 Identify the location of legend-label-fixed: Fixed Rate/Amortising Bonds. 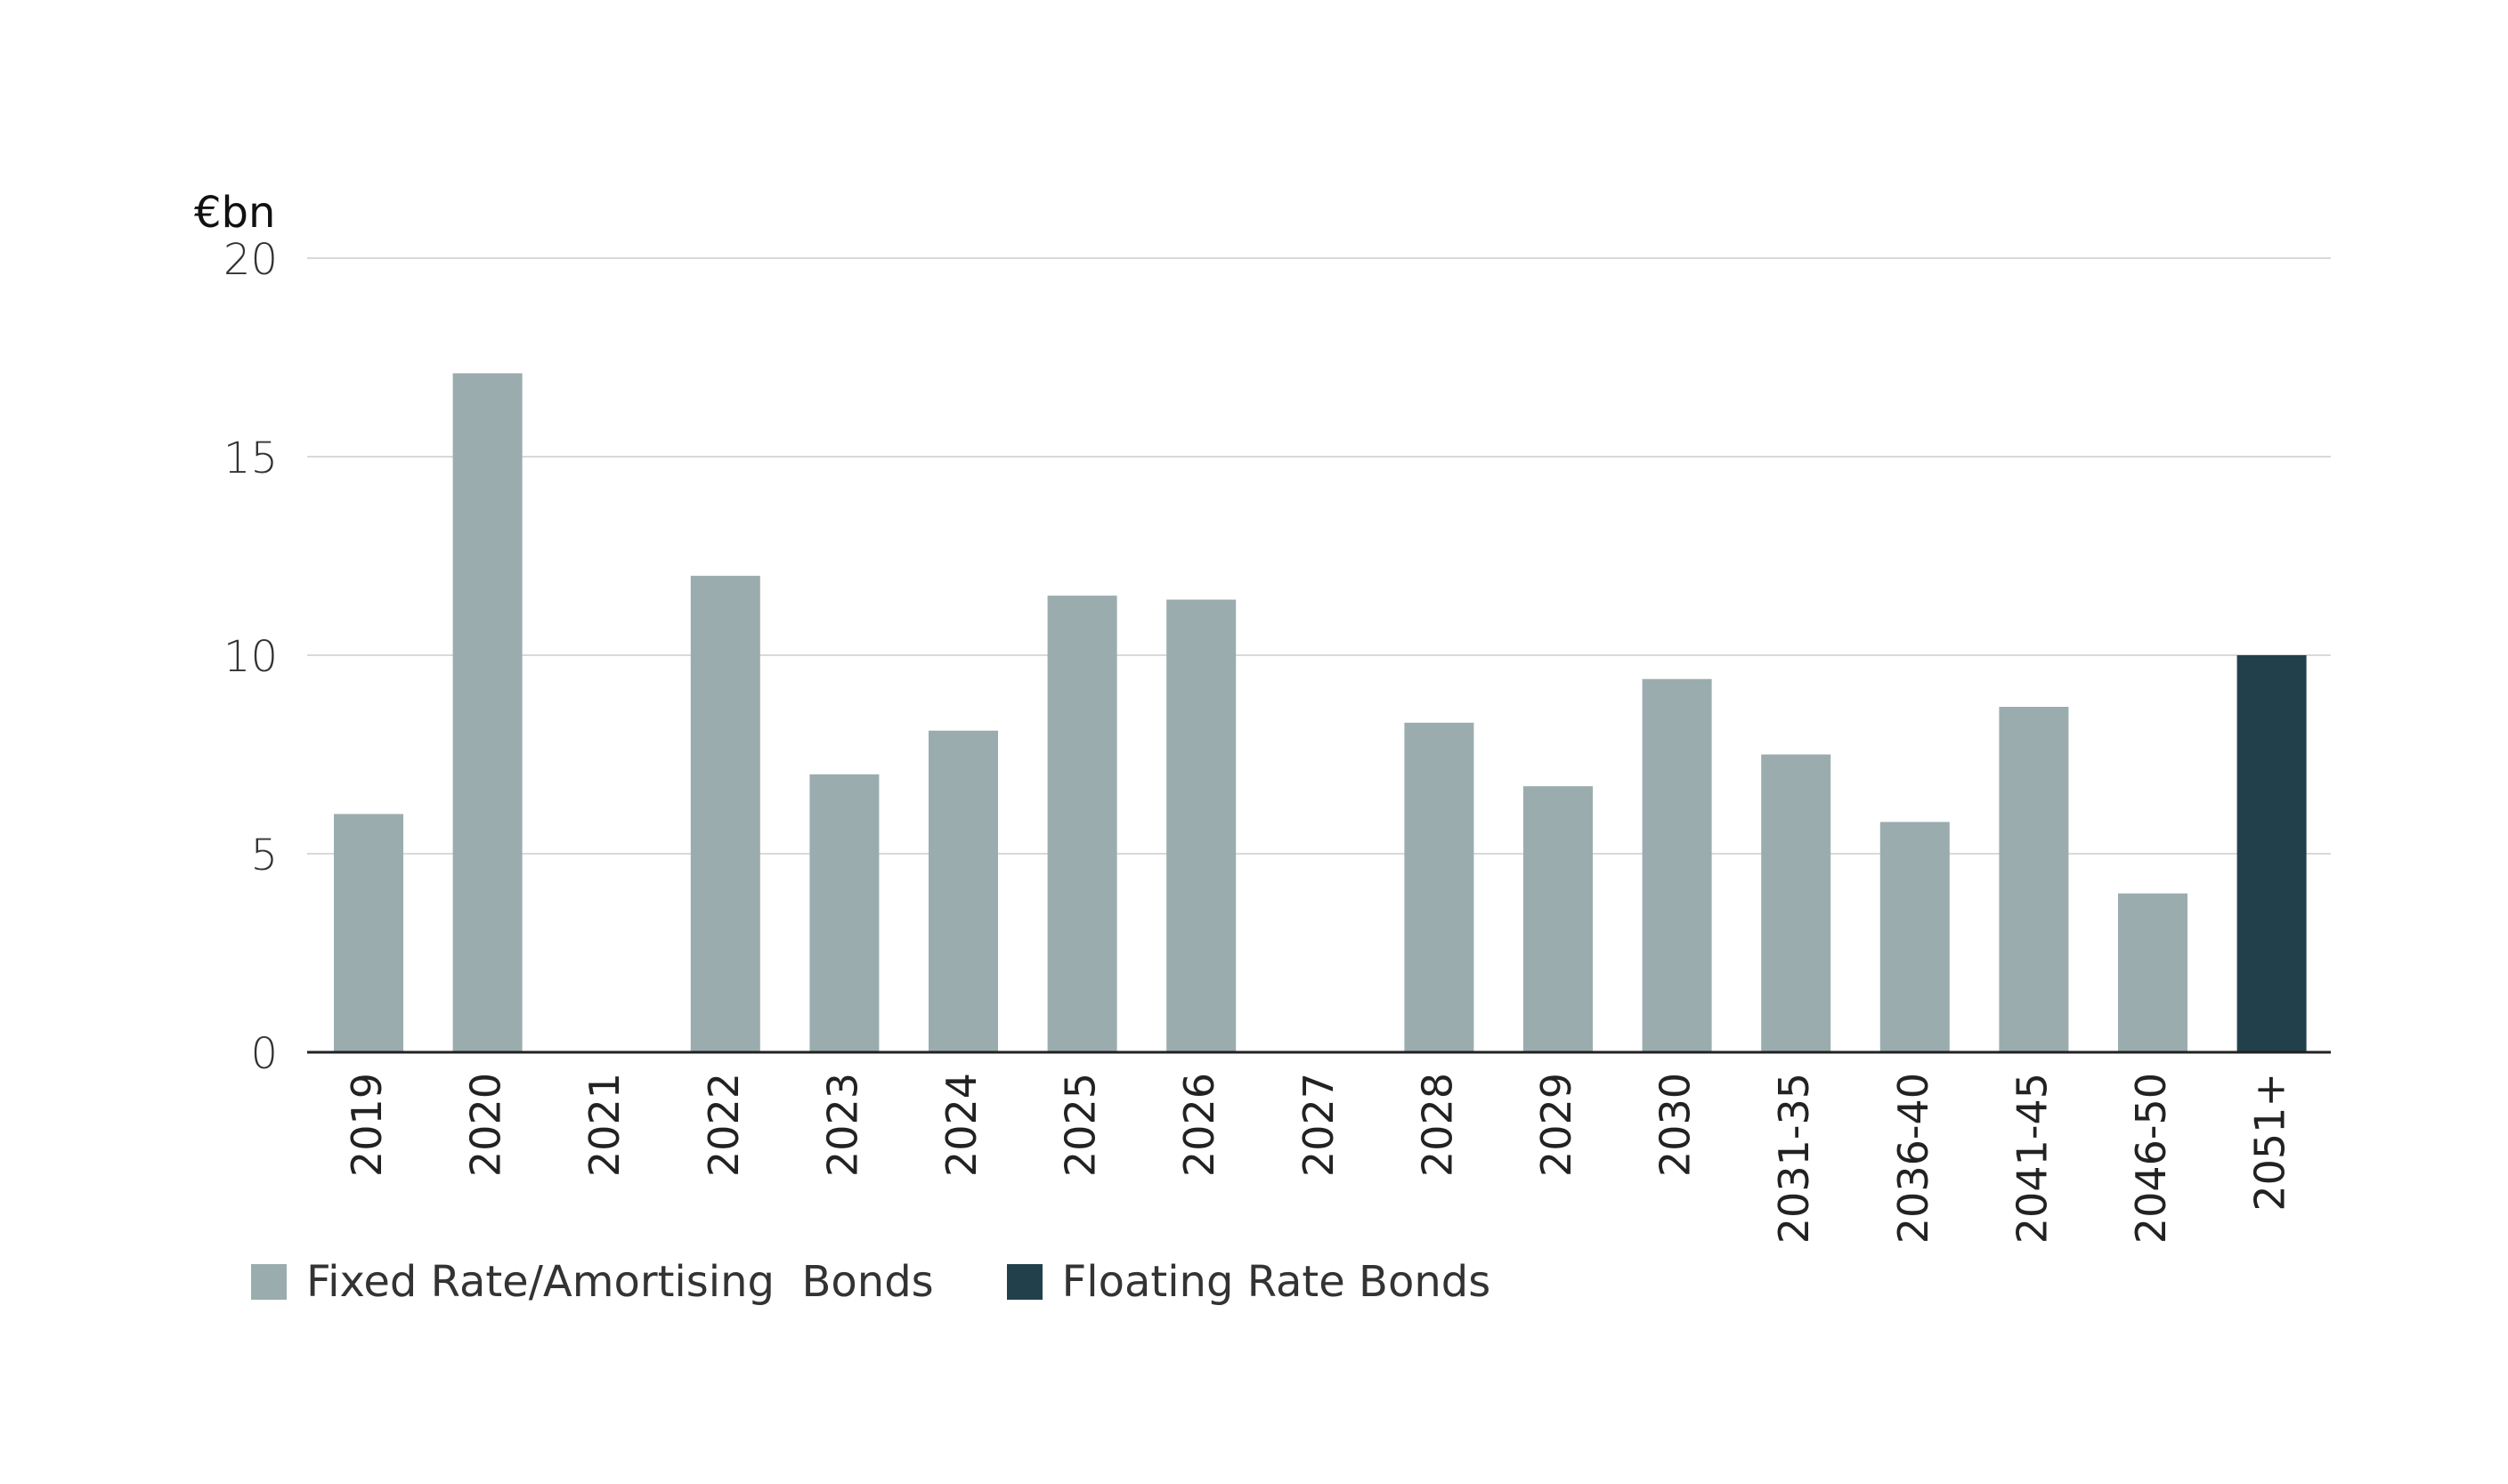
(620, 1282).